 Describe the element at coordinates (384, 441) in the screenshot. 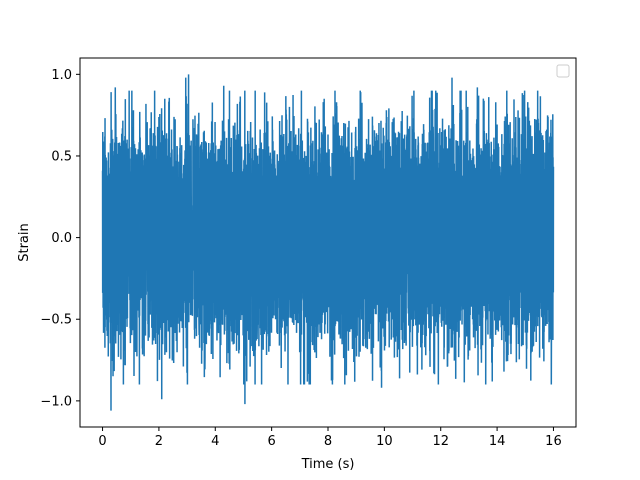

I see `x-tick-label: 10` at that location.